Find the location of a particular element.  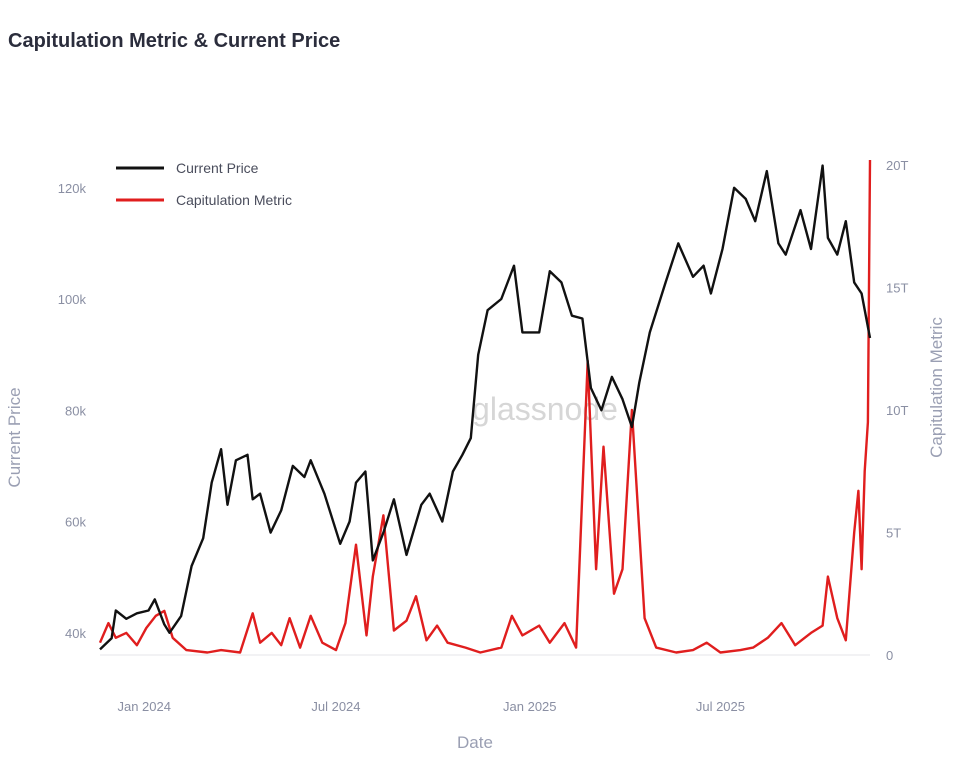

y-left-tick-label: 80k is located at coordinates (75, 410).